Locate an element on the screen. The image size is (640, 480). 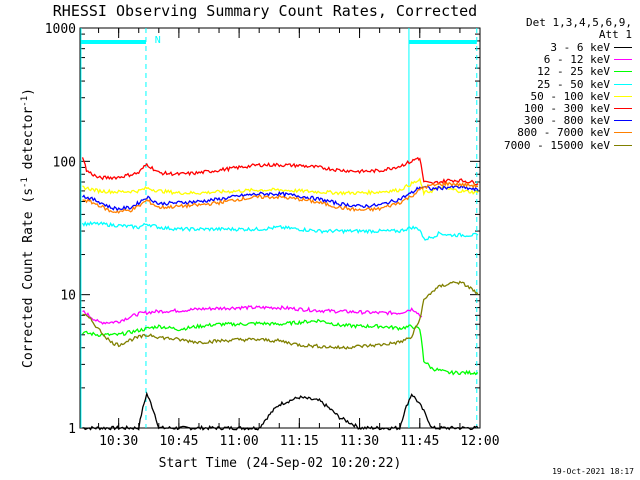
footer-timestamp: 19-Oct-2021 18:17 is located at coordinates (593, 471).